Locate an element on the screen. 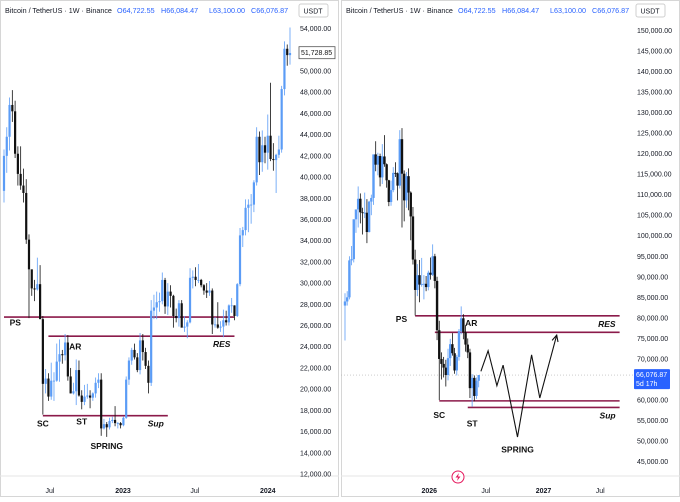 This screenshot has width=680, height=502. y-tick-label: 54,000.00 is located at coordinates (315, 29).